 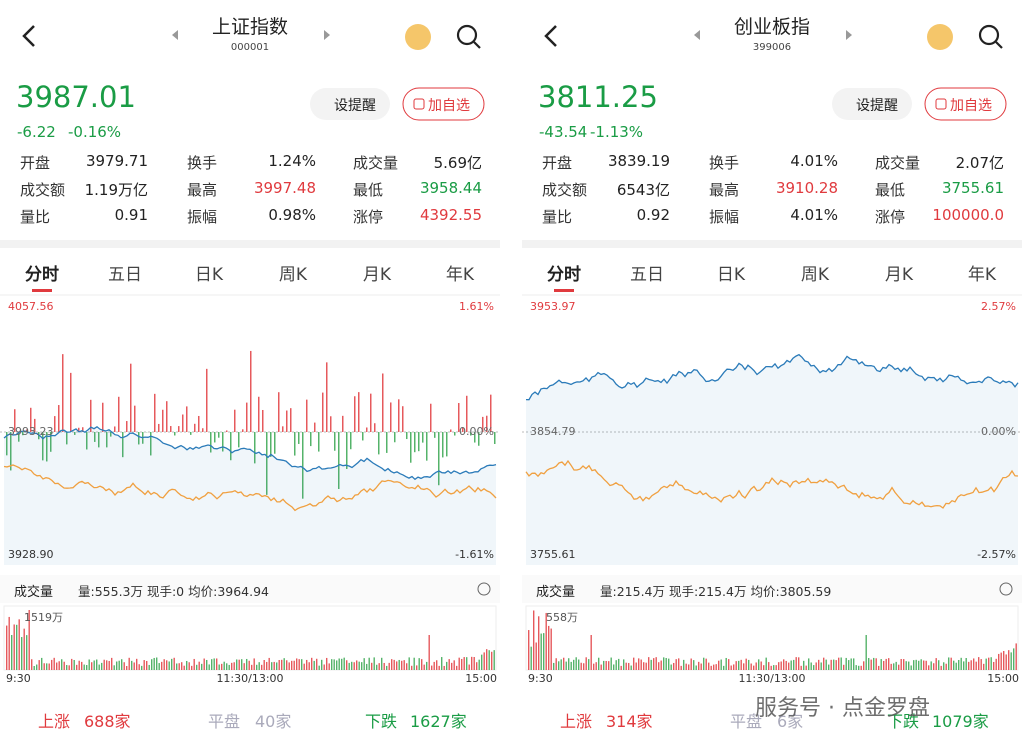 What do you see at coordinates (36, 132) in the screenshot?
I see `change: -6.22` at bounding box center [36, 132].